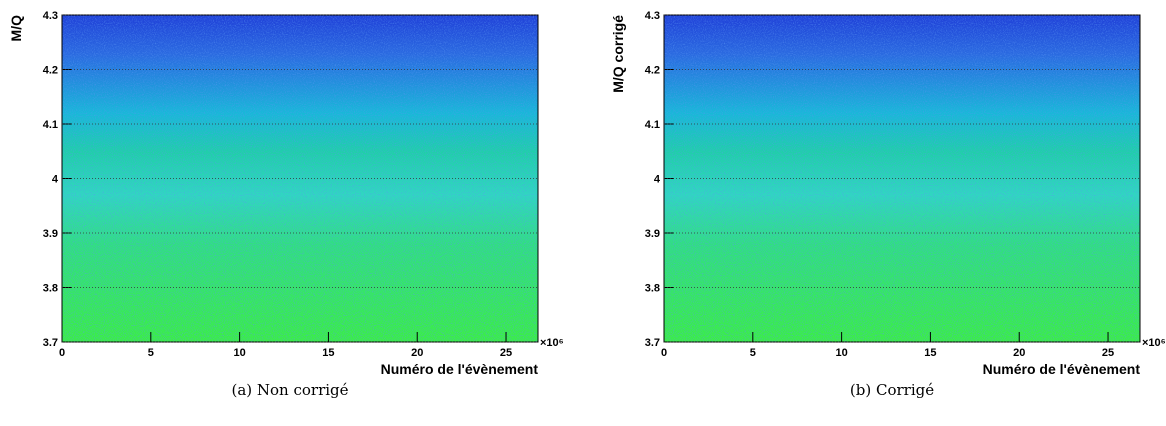 This screenshot has width=1166, height=426. What do you see at coordinates (16, 28) in the screenshot?
I see `y-axis-label: M/Q` at bounding box center [16, 28].